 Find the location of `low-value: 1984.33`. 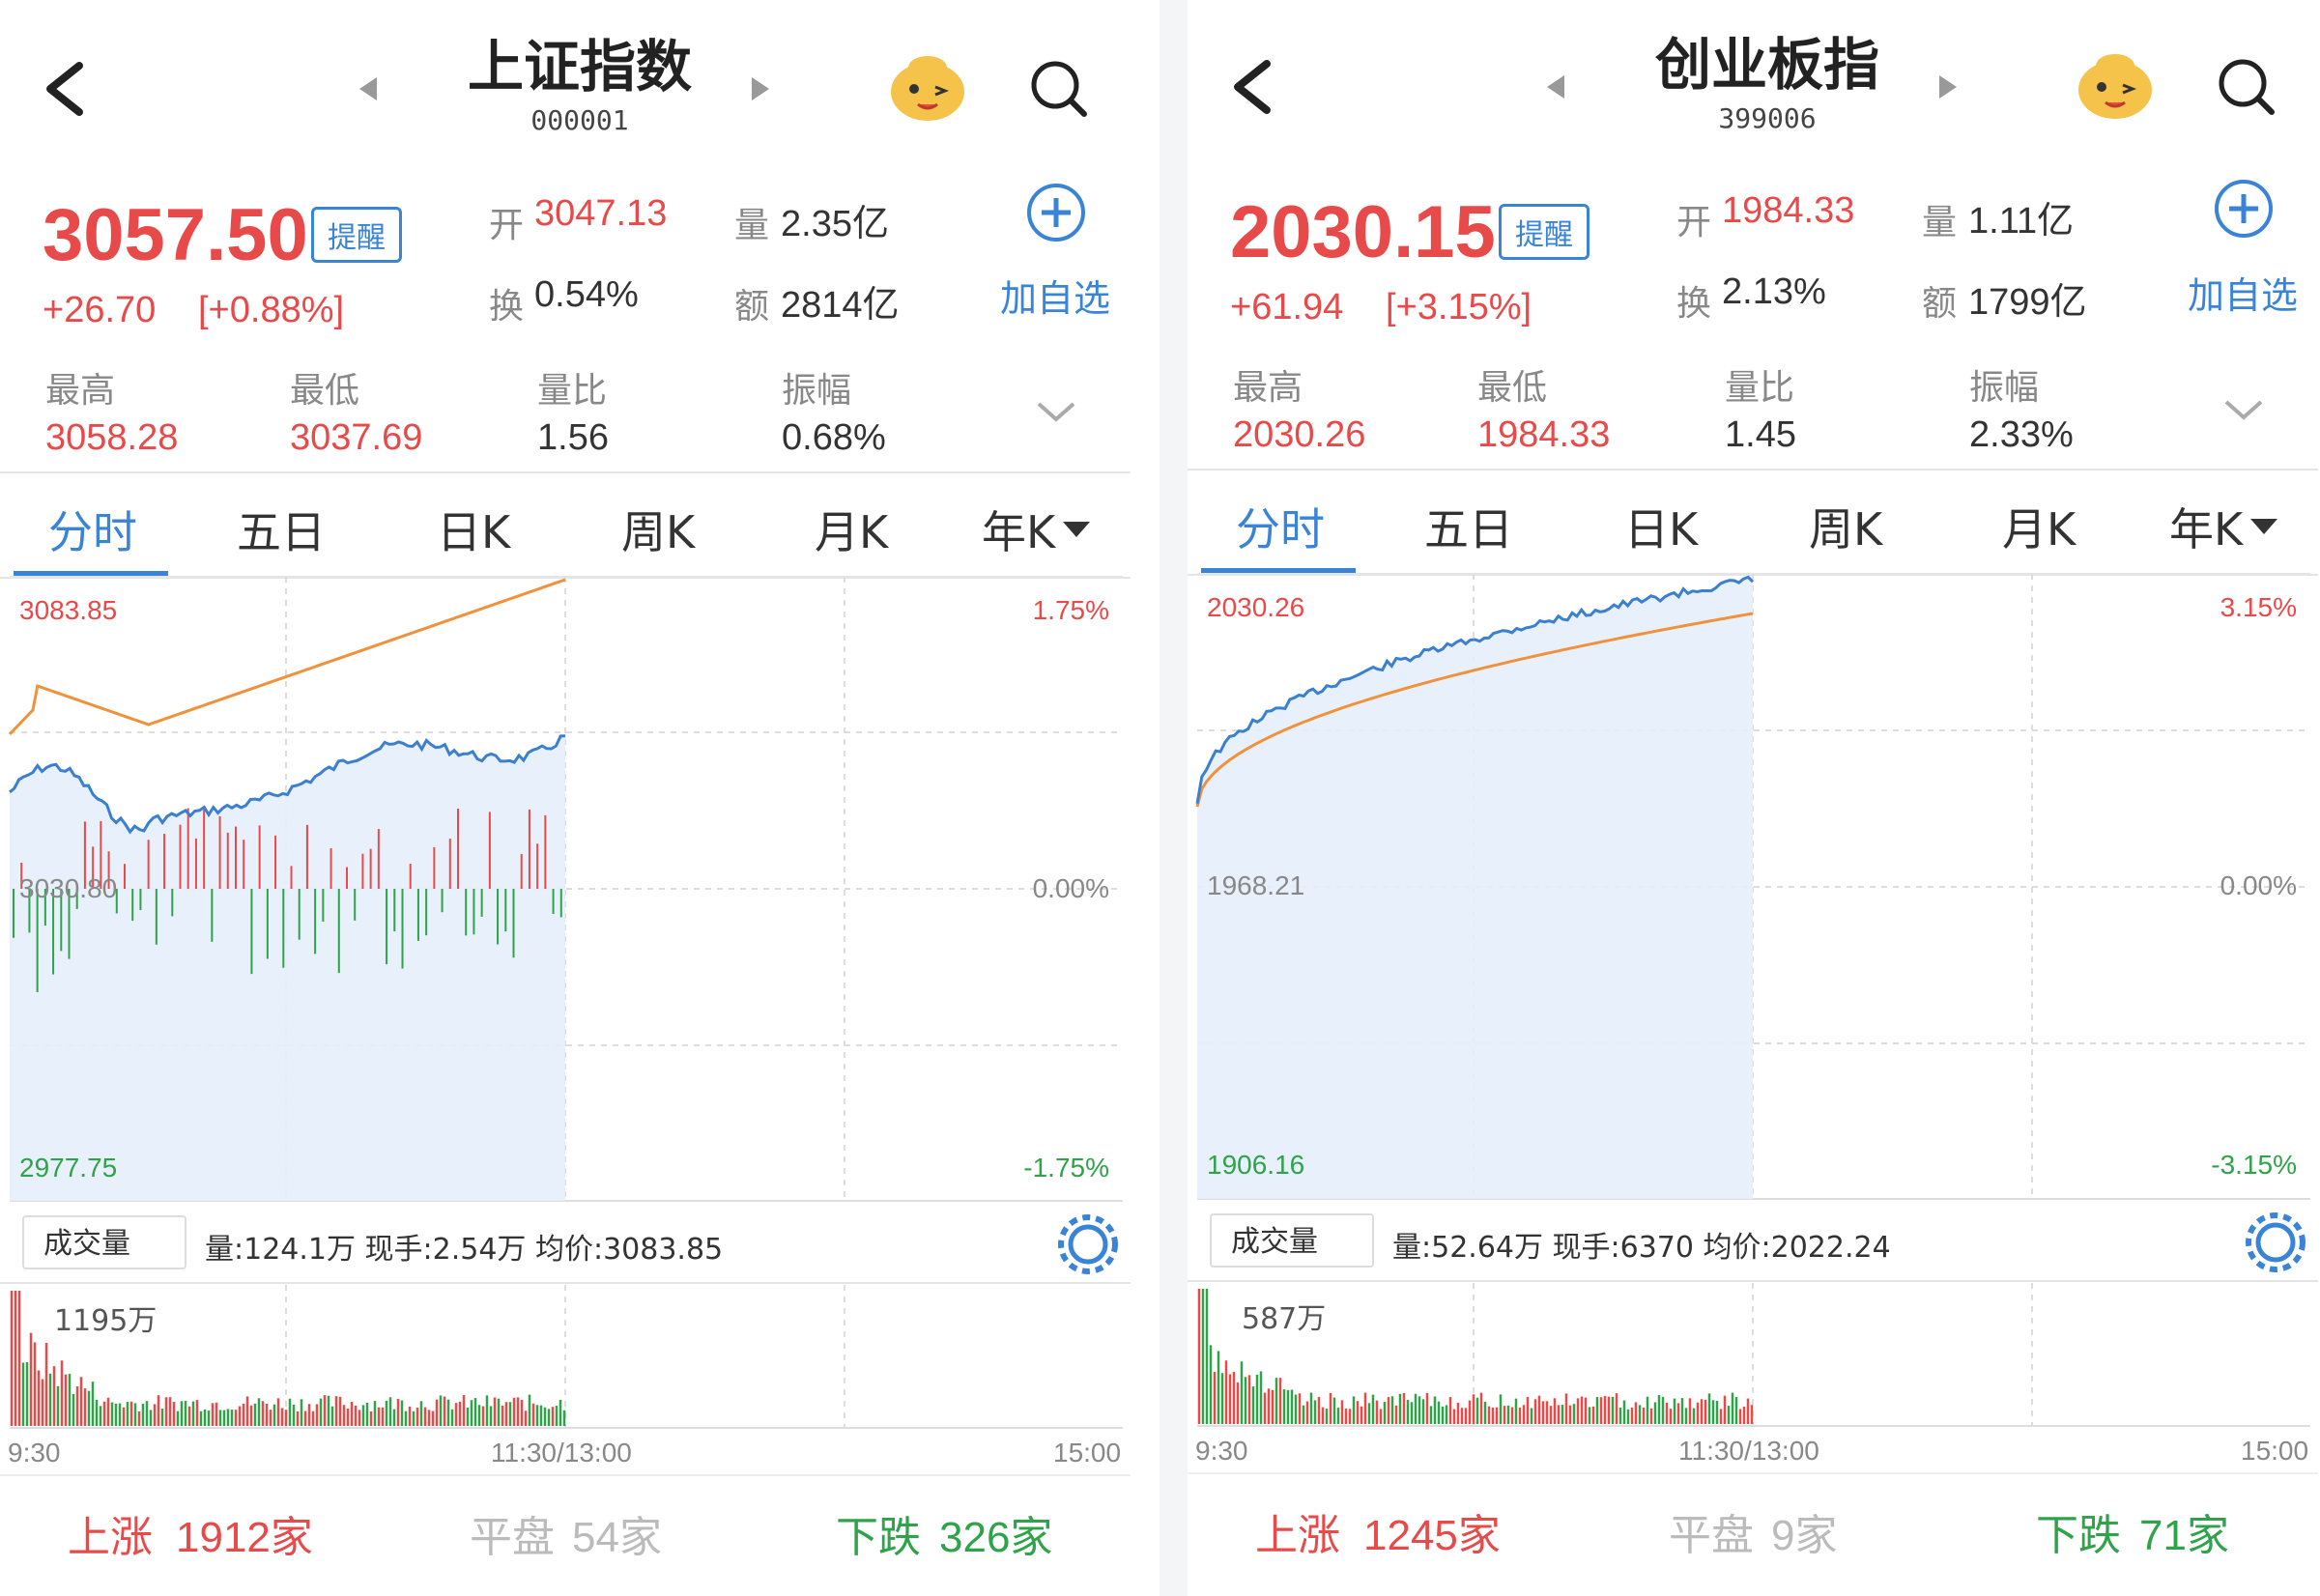

low-value: 1984.33 is located at coordinates (1543, 435).